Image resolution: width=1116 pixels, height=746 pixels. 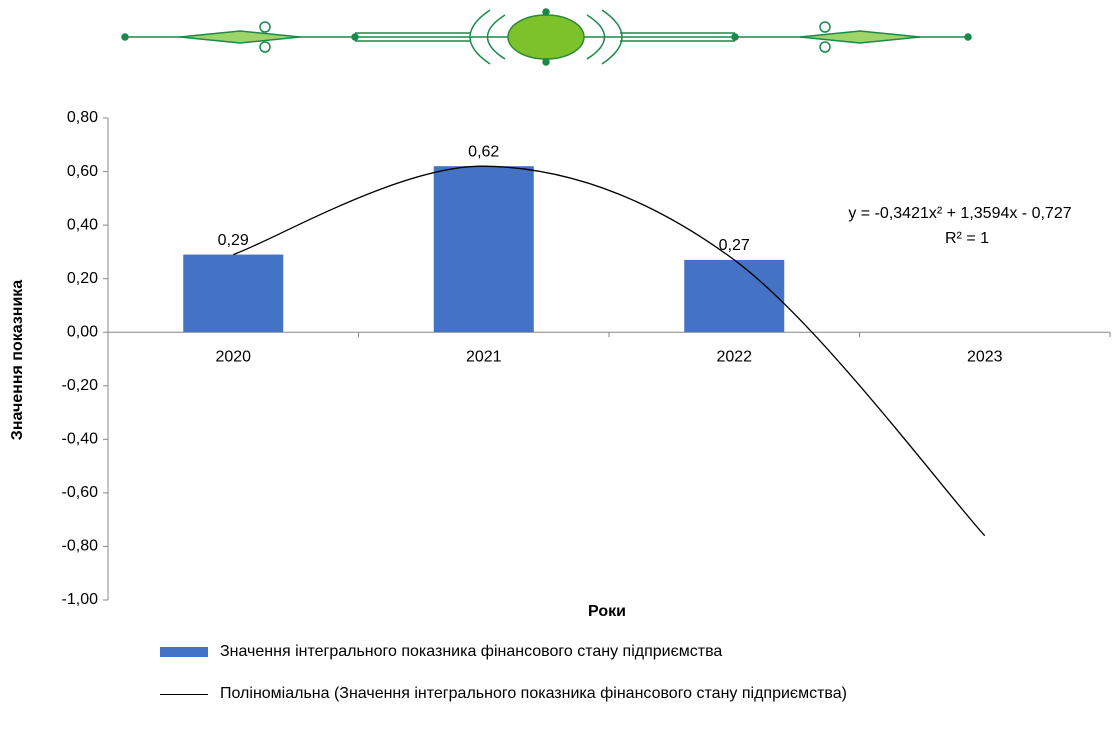 I want to click on y-tick-label: 0,00, so click(x=82, y=331).